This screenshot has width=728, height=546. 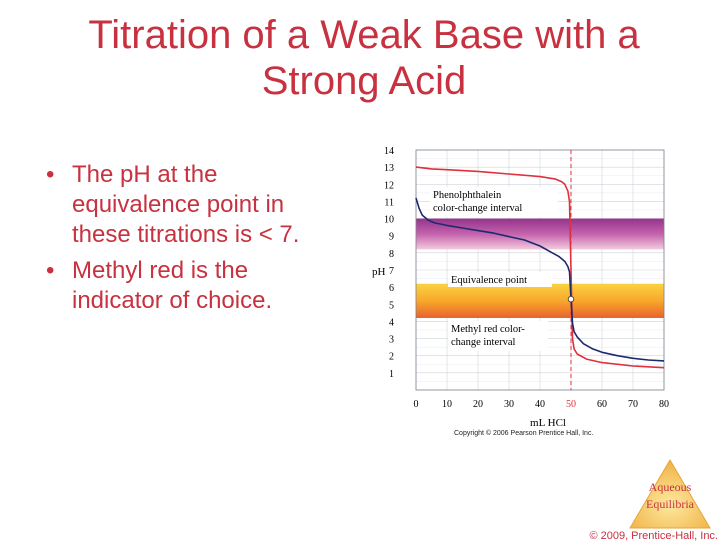 What do you see at coordinates (670, 504) in the screenshot?
I see `badge-line-2: Equilibria` at bounding box center [670, 504].